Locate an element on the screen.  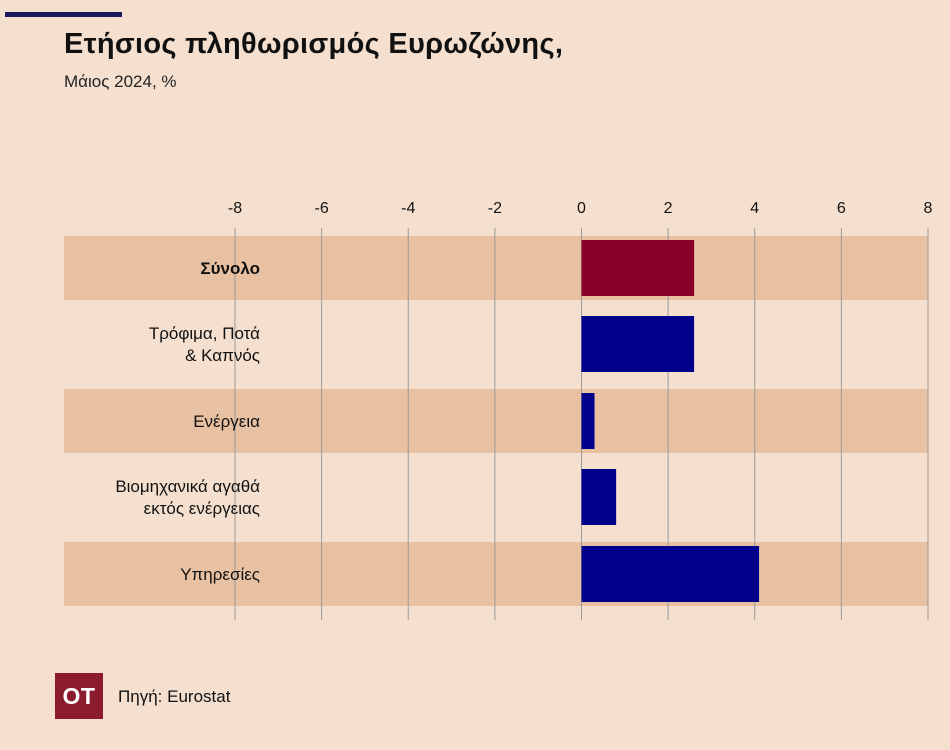
category-label-line: Βιομηχανικά αγαθά is located at coordinates (187, 486).